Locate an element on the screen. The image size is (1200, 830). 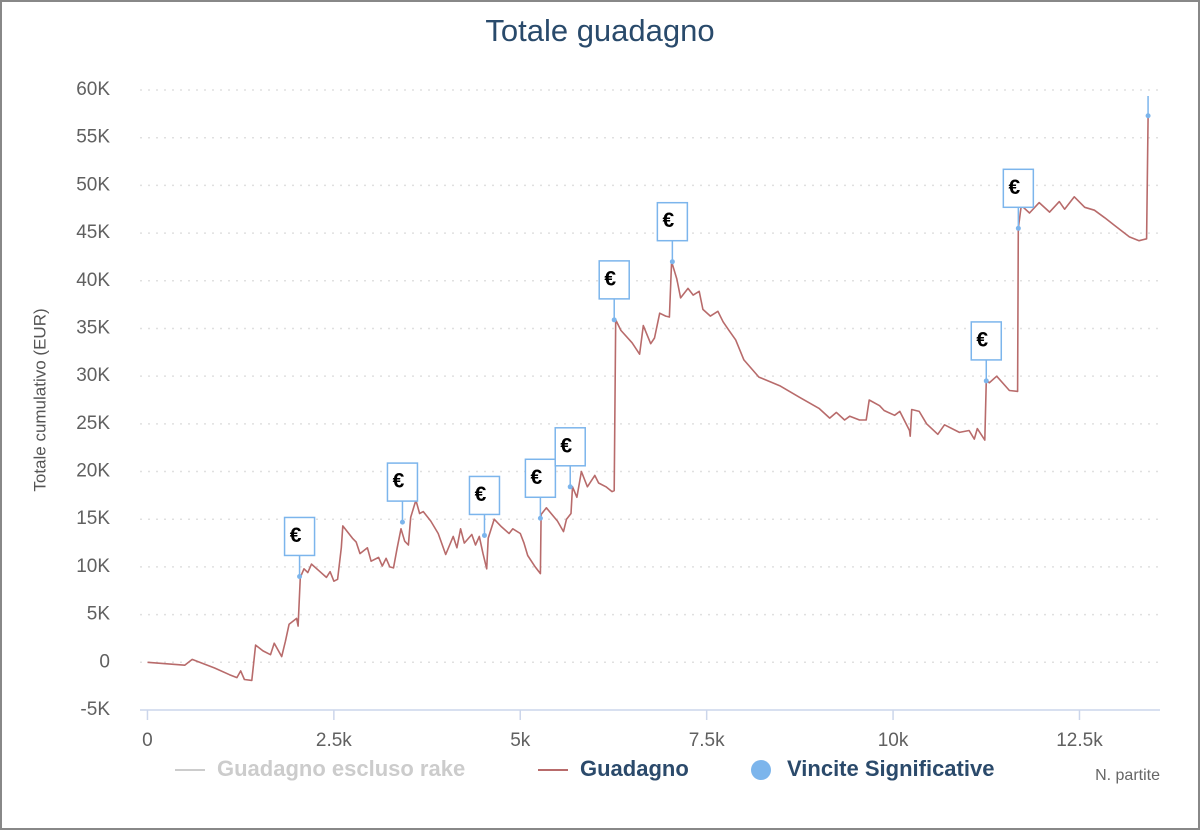
x-tick-label: 0 is located at coordinates (147, 740).